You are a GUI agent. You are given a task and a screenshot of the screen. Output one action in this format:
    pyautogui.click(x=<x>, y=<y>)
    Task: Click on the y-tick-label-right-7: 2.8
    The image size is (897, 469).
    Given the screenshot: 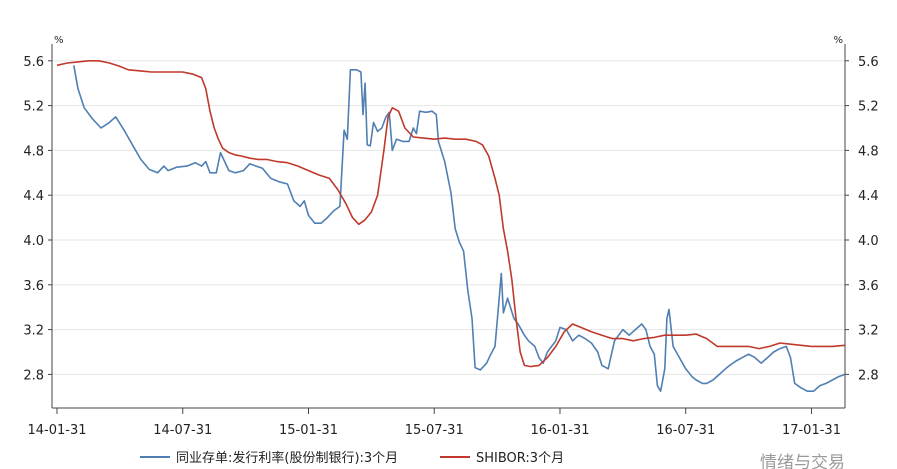 What is the action you would take?
    pyautogui.click(x=868, y=375)
    